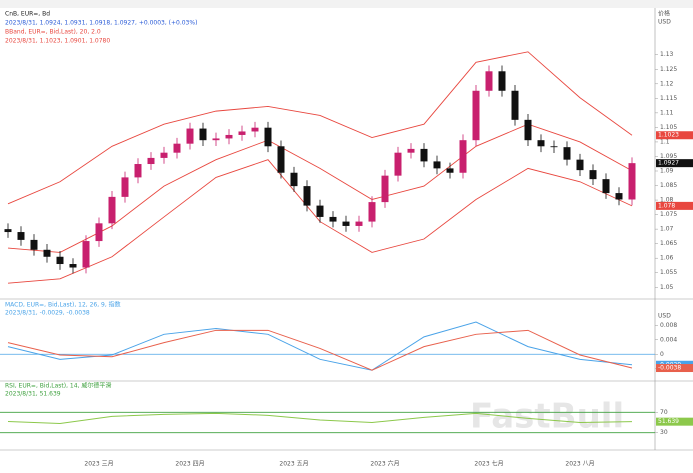 The image size is (693, 473). I want to click on y-tick-label: 1.06, so click(667, 258).